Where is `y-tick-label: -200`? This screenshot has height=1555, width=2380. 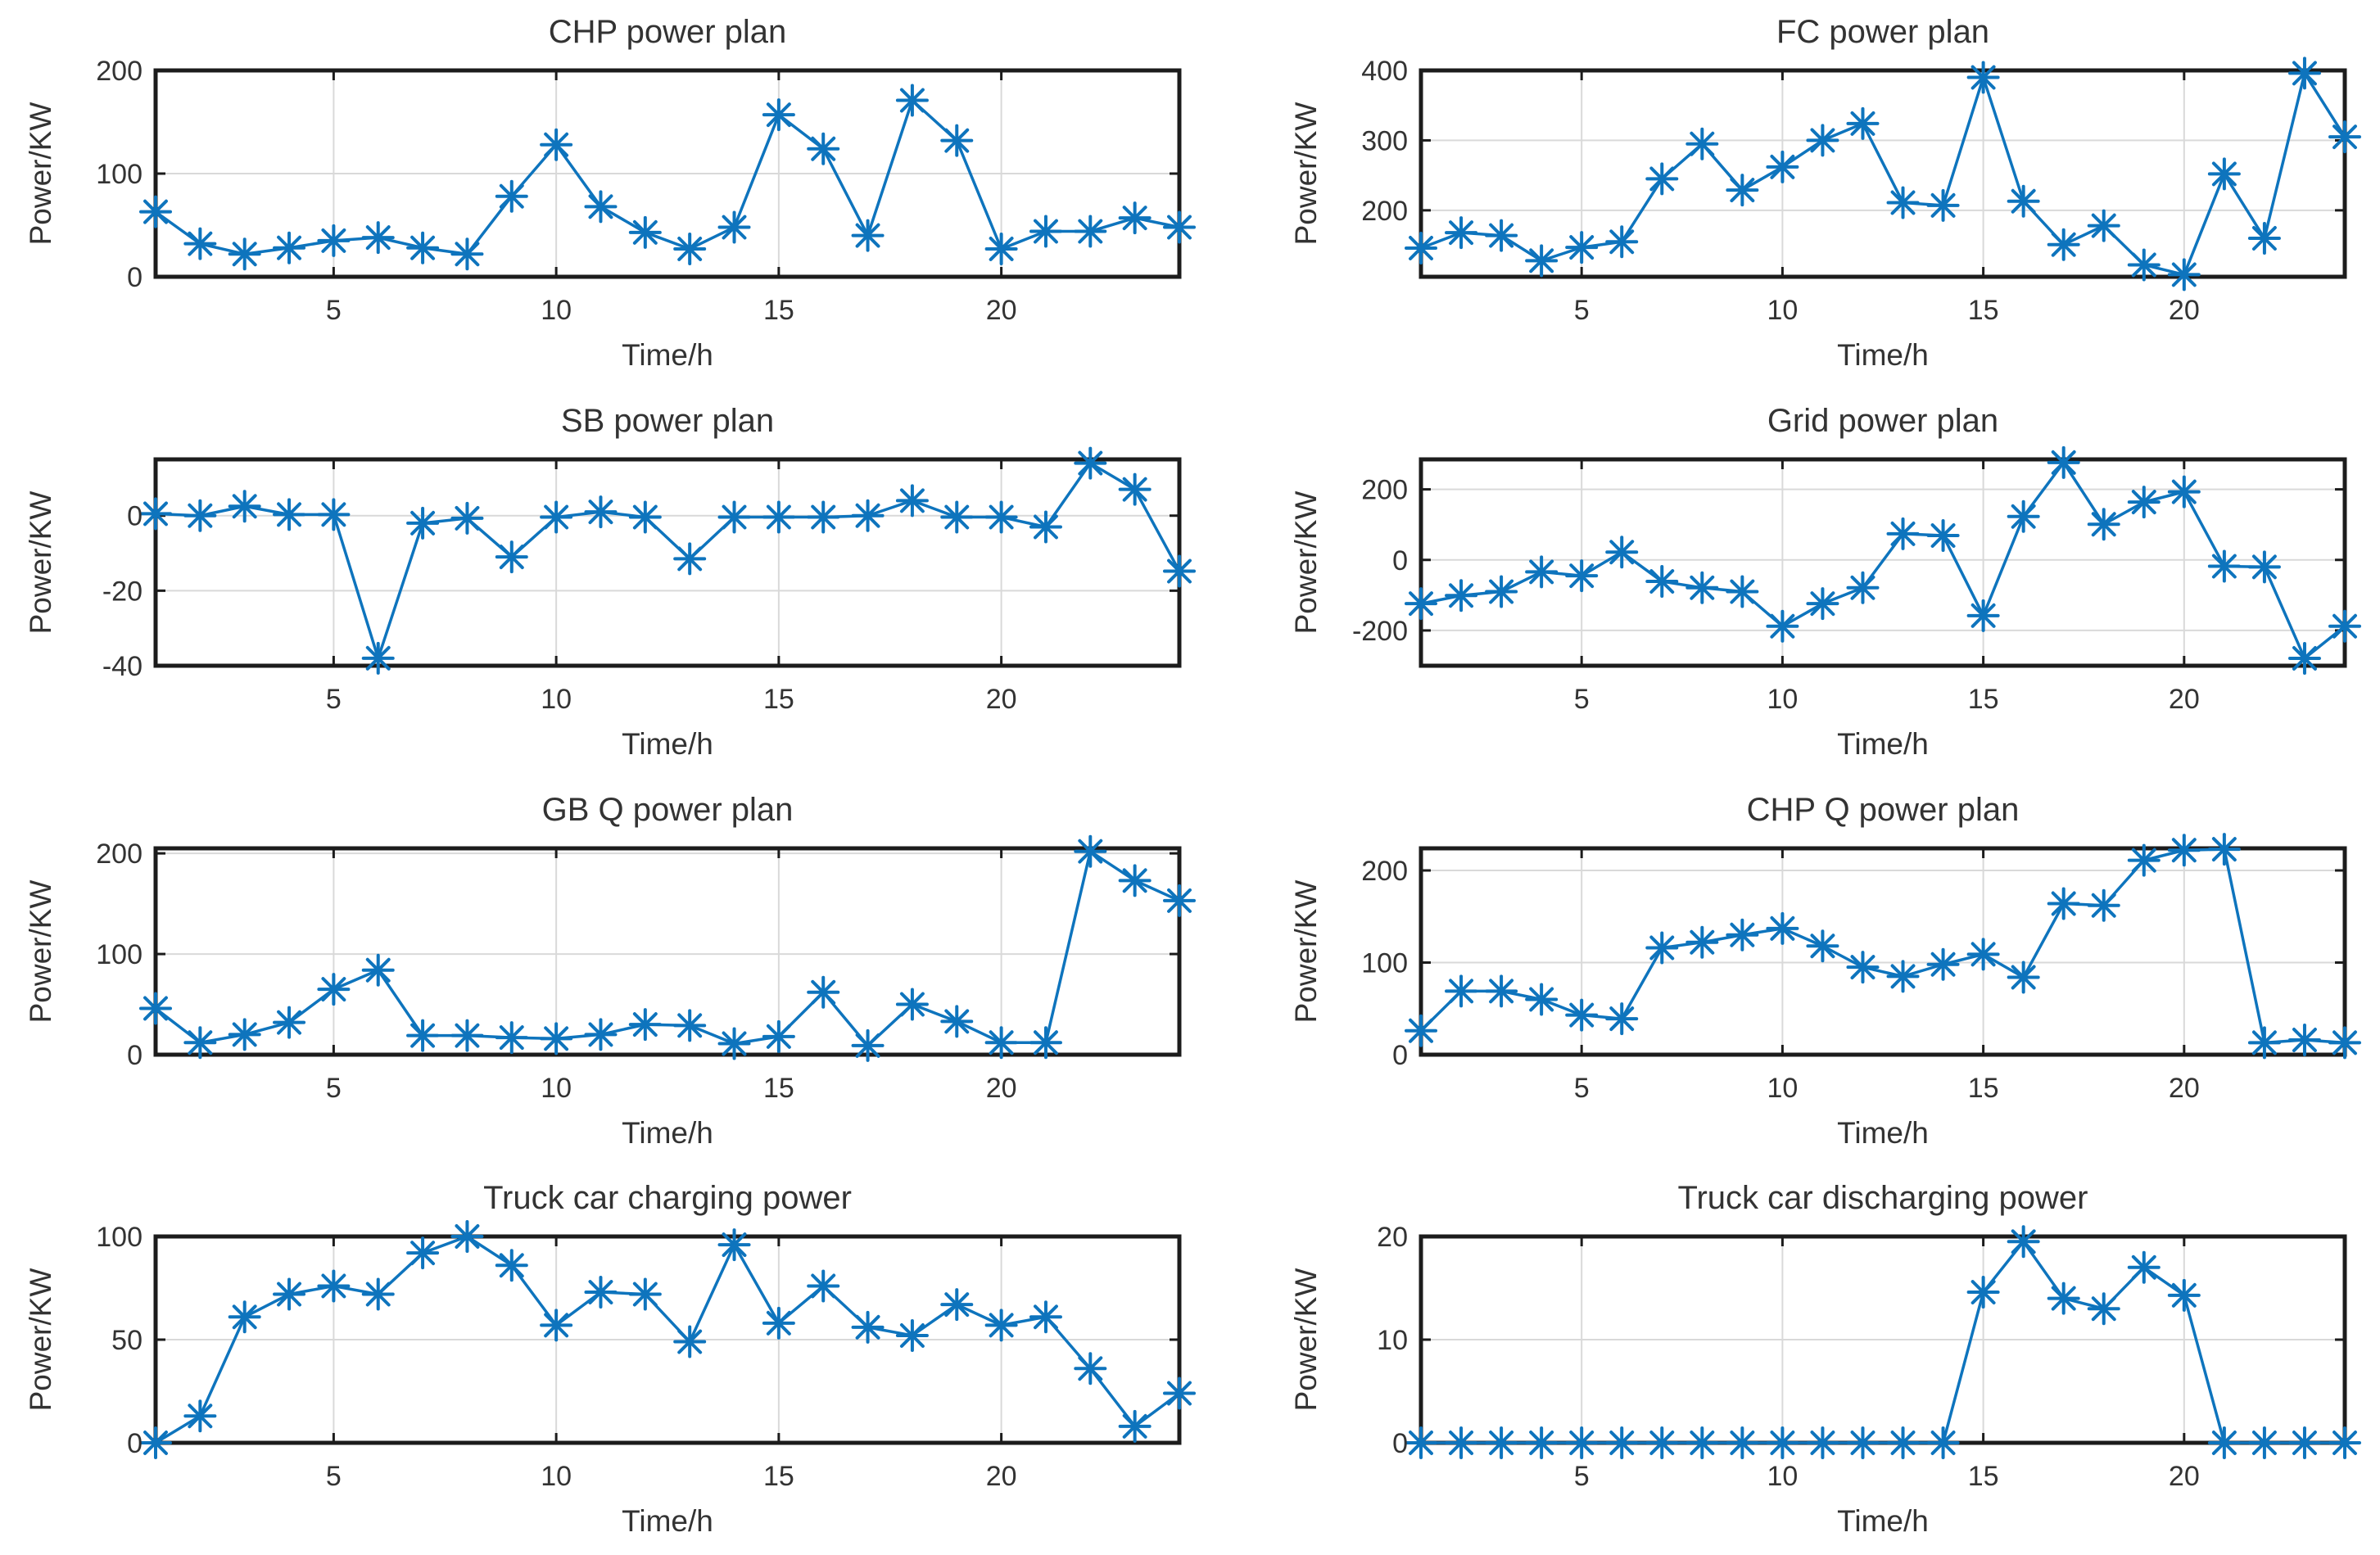 y-tick-label: -200 is located at coordinates (1380, 631).